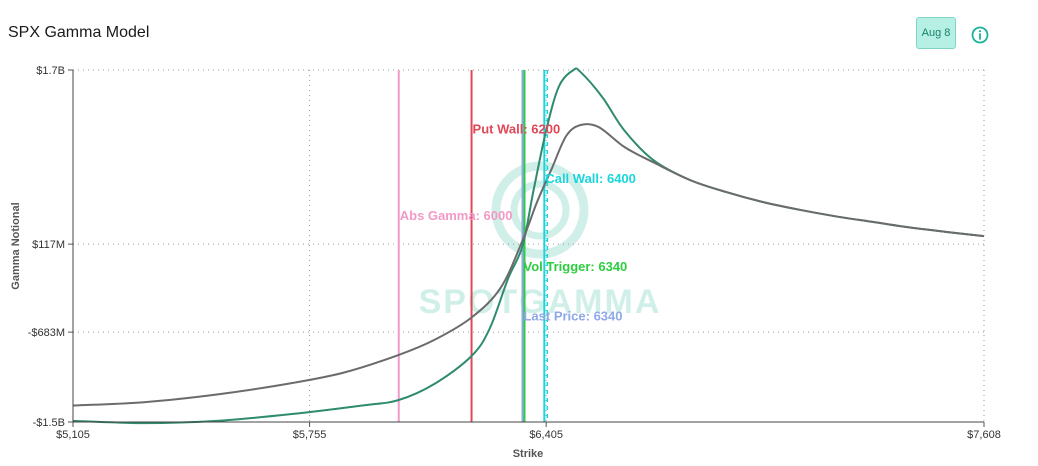  I want to click on x-tick-label: $7,608, so click(984, 435).